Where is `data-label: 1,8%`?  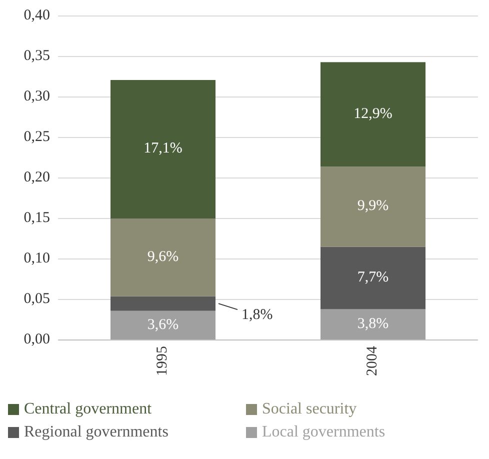
data-label: 1,8% is located at coordinates (257, 314).